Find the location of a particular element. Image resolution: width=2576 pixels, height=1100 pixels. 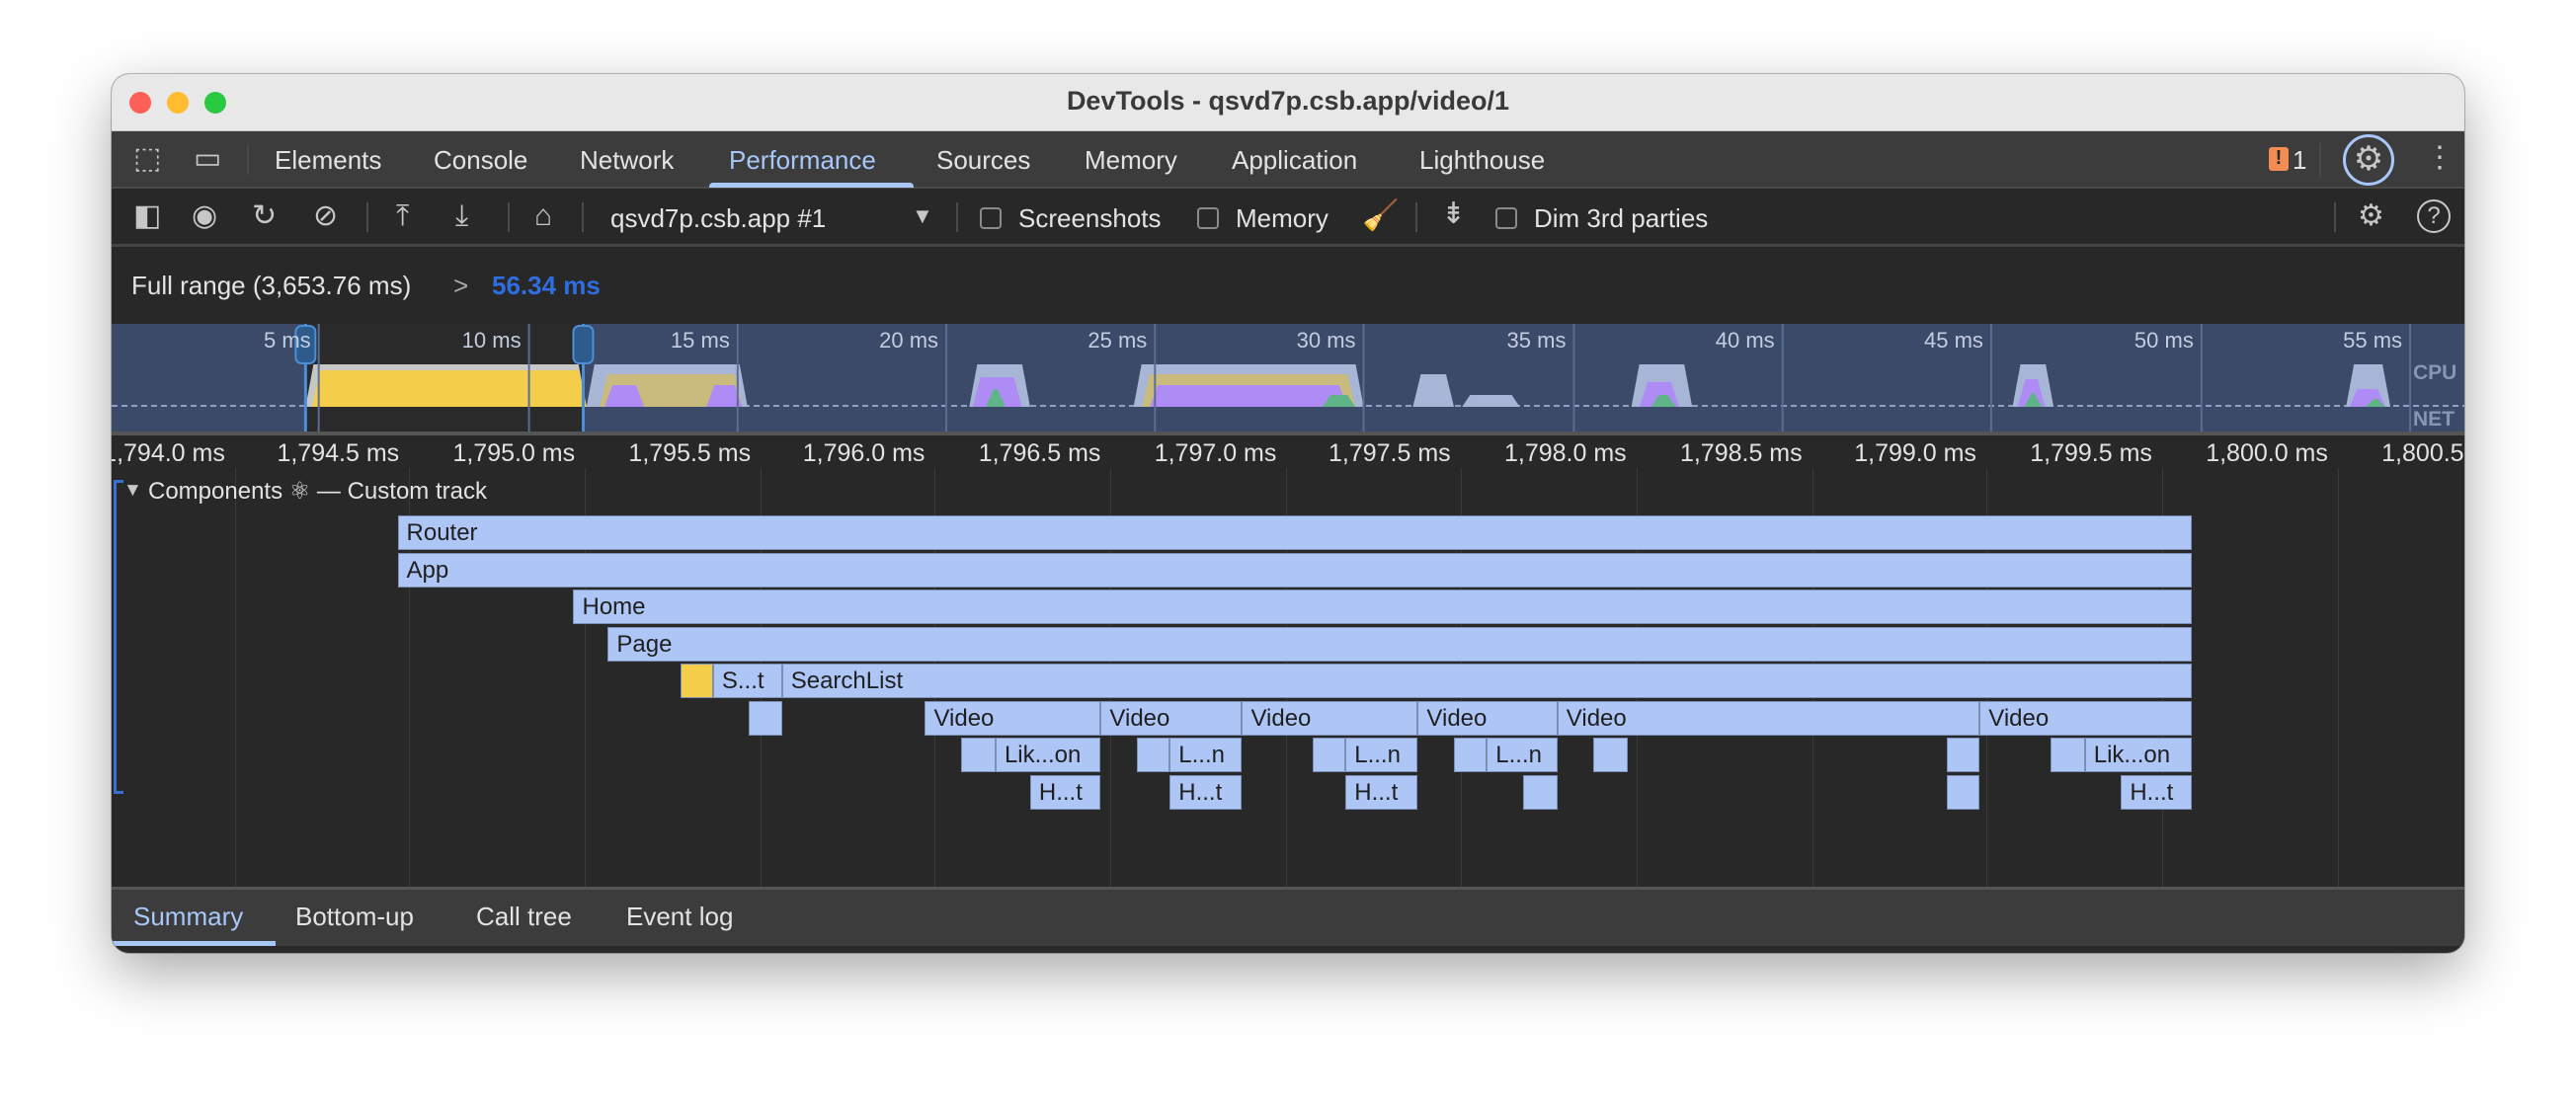

track-title: Components ⚛ — Custom track is located at coordinates (317, 491).